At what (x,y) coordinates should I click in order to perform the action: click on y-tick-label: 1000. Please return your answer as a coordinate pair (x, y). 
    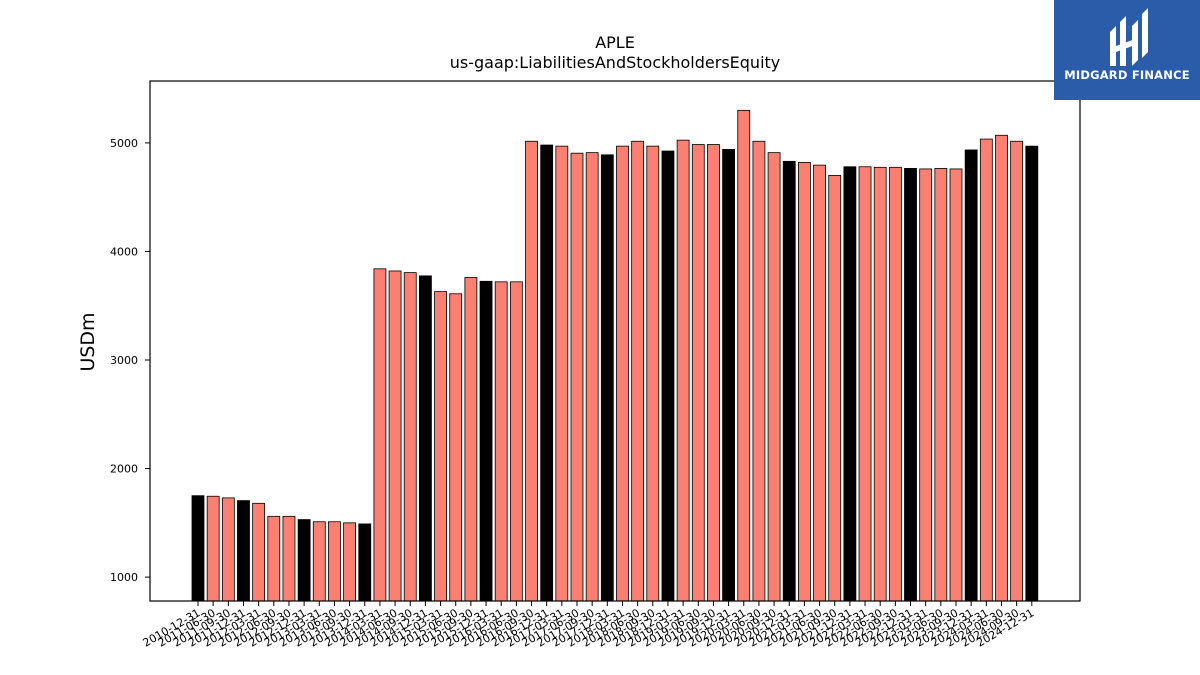
    Looking at the image, I should click on (124, 577).